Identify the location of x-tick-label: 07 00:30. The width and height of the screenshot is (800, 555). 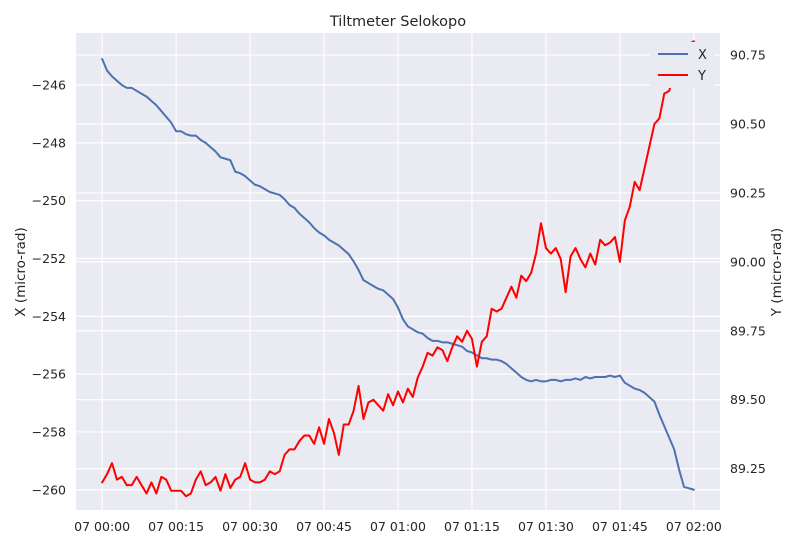
(250, 526).